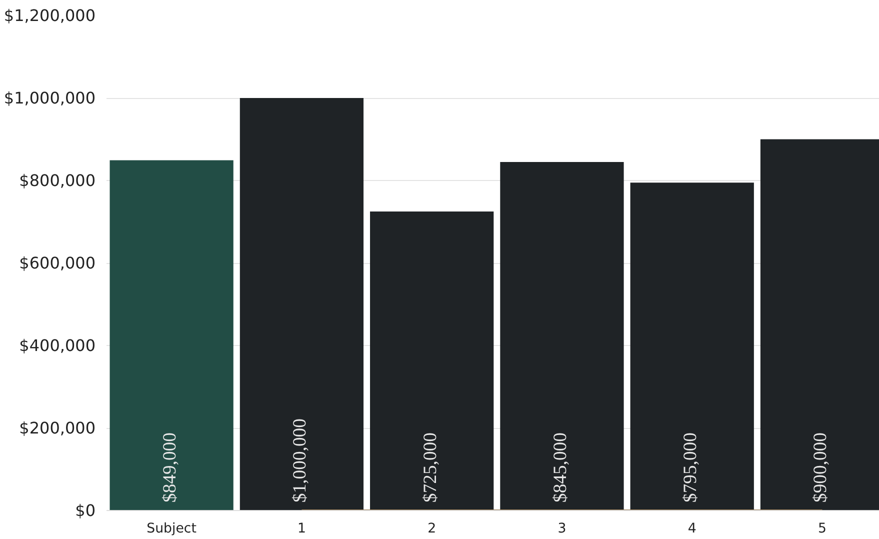 The height and width of the screenshot is (539, 879). I want to click on y-tick-label: $1,200,000, so click(50, 15).